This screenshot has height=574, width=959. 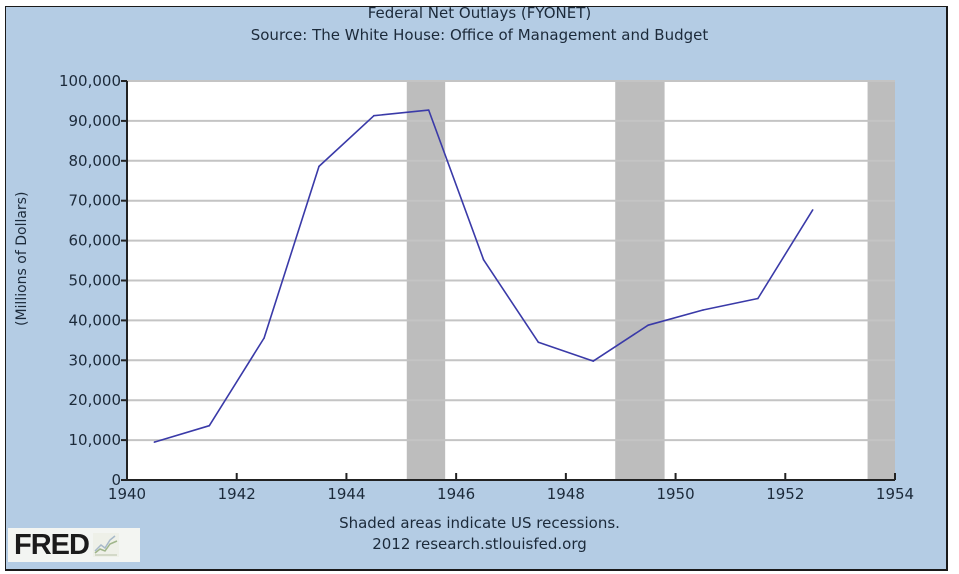 What do you see at coordinates (479, 523) in the screenshot?
I see `recession-note: Shaded areas indicate US recessions.` at bounding box center [479, 523].